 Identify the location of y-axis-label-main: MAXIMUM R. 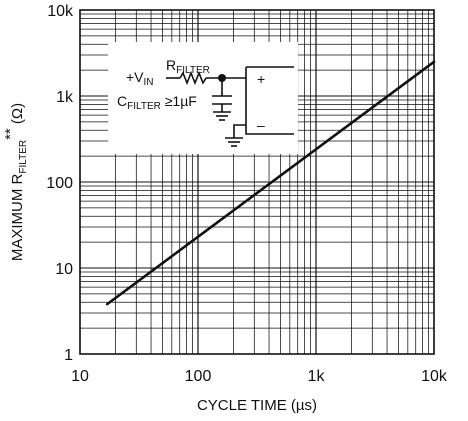
(17, 217).